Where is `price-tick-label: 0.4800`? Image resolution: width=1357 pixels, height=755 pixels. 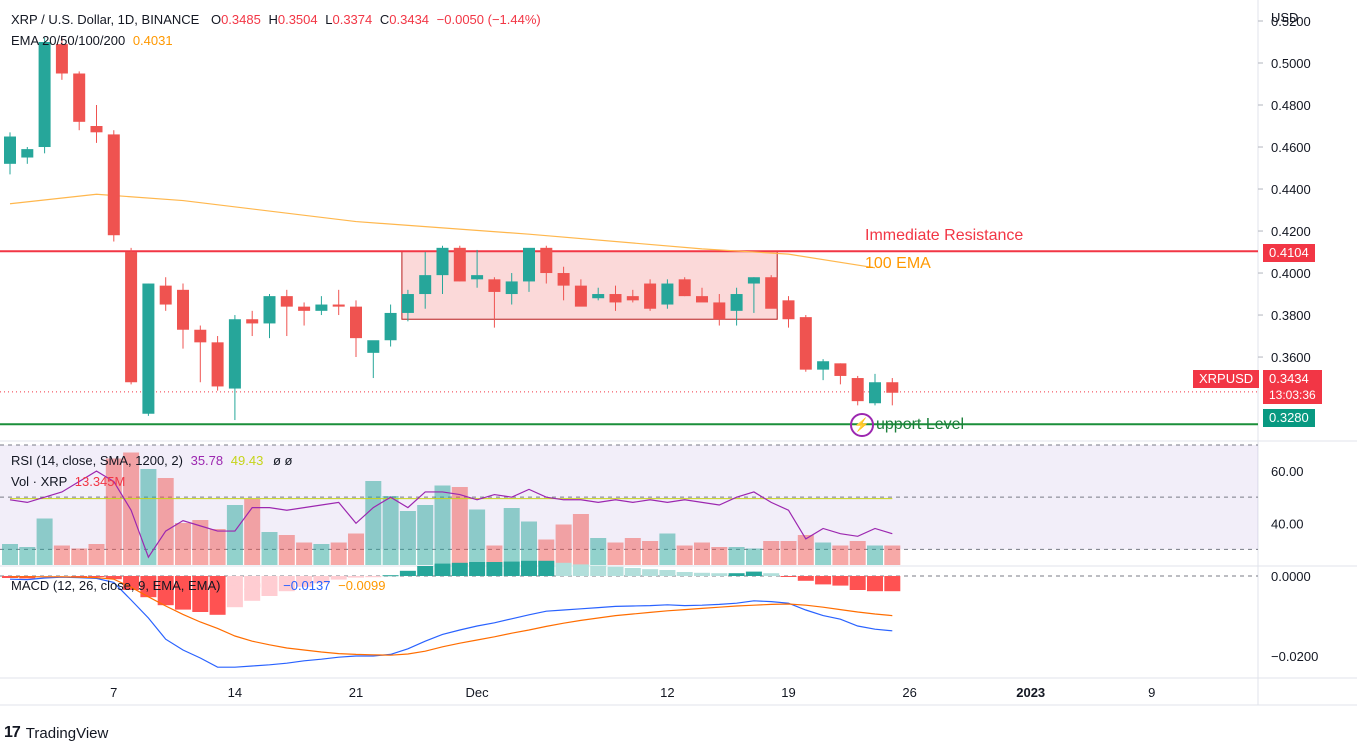 price-tick-label: 0.4800 is located at coordinates (1291, 105).